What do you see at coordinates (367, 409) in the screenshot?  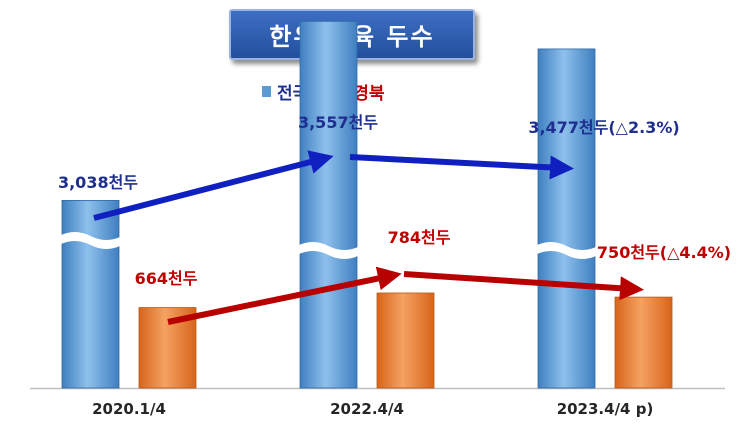 I see `x-tick-label: 2022.4/4` at bounding box center [367, 409].